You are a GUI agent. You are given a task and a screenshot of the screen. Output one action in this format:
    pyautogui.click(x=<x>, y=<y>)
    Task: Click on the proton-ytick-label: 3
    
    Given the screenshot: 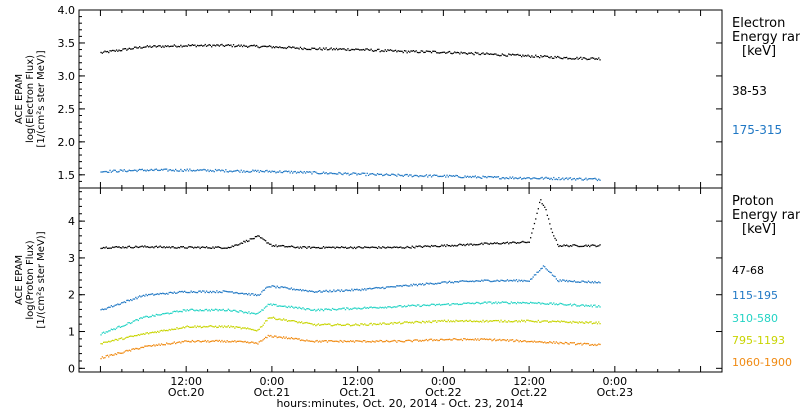 What is the action you would take?
    pyautogui.click(x=71, y=258)
    